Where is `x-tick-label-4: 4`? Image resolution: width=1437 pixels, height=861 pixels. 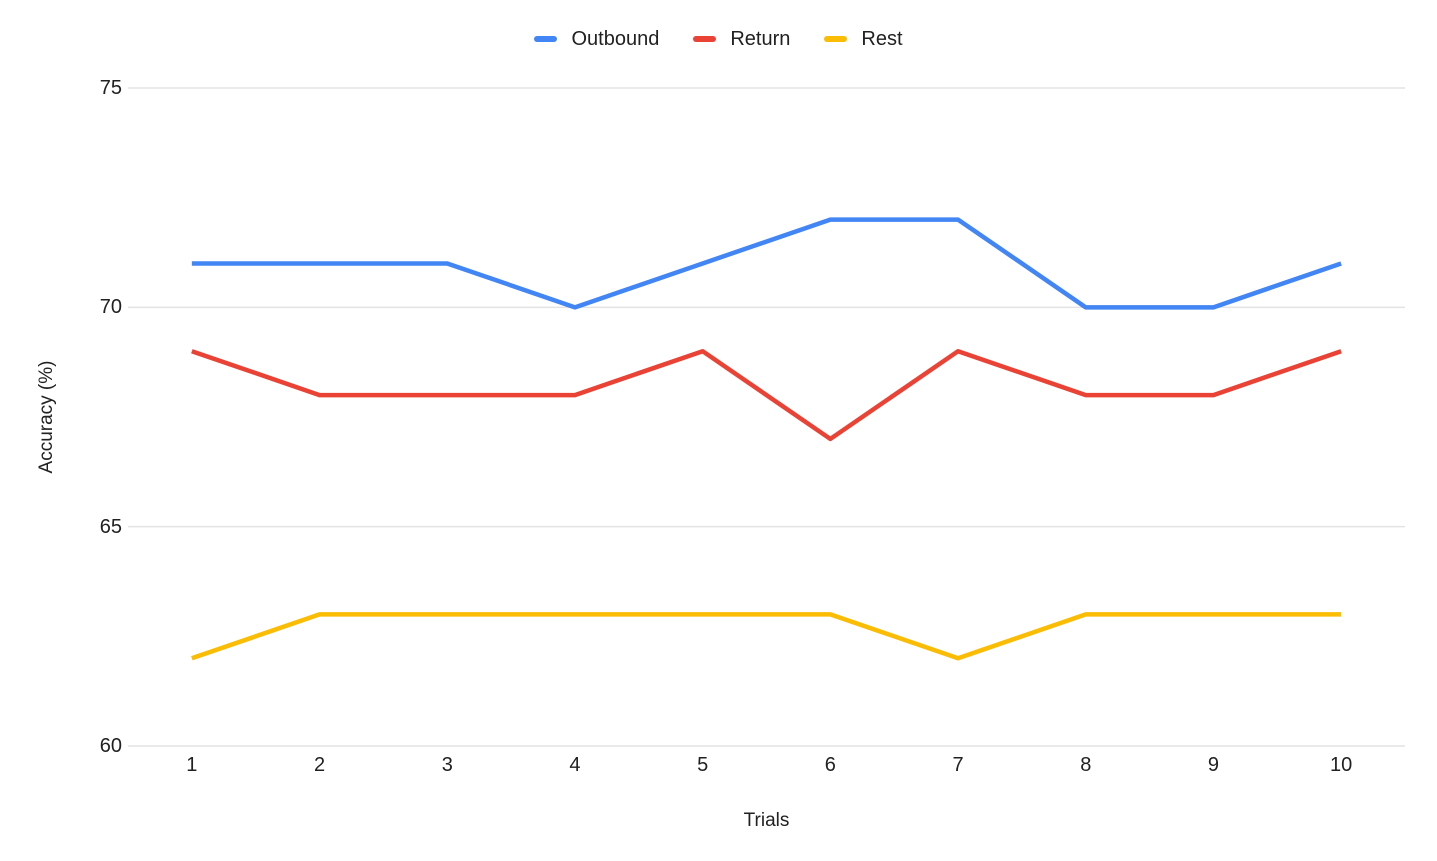 x-tick-label-4: 4 is located at coordinates (575, 765).